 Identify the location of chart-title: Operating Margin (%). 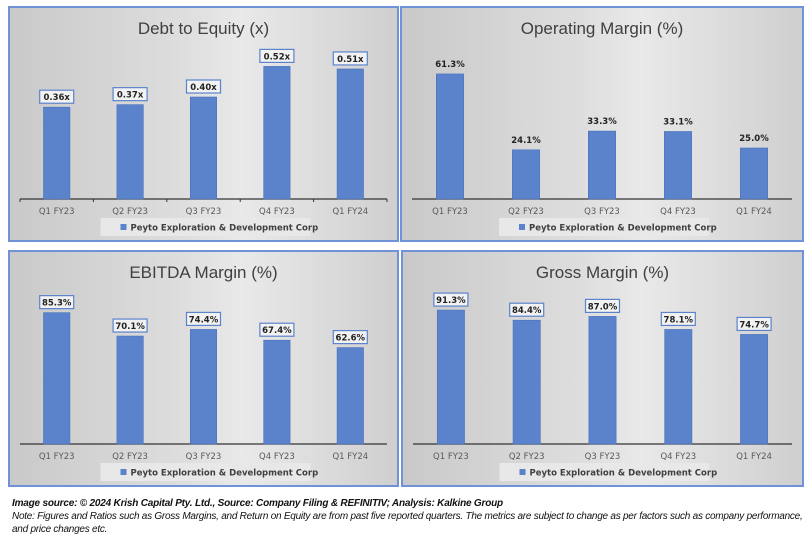
(602, 28).